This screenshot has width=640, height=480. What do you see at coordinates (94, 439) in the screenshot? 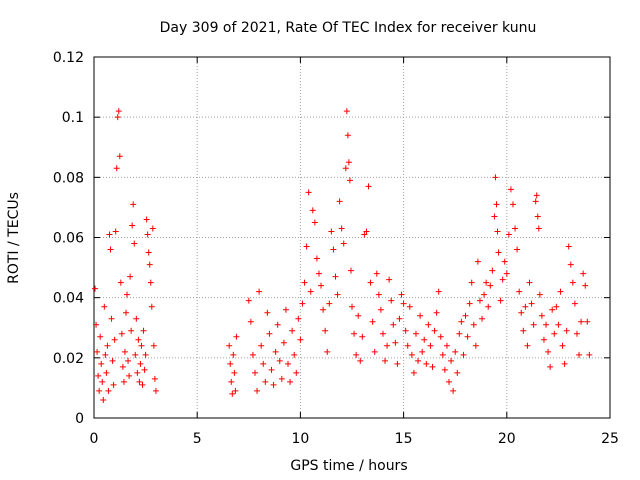
I see `x-tick-label: 0` at bounding box center [94, 439].